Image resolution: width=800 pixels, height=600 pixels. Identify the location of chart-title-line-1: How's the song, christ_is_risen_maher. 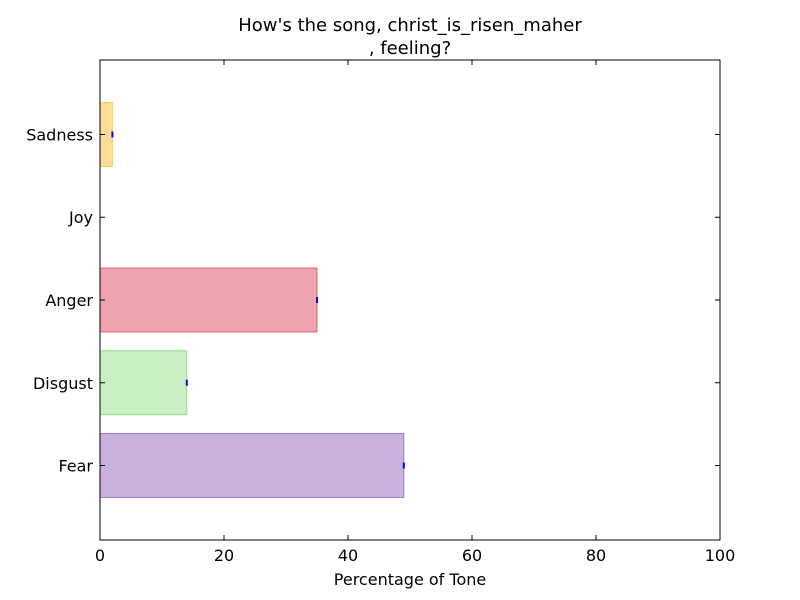
(410, 25).